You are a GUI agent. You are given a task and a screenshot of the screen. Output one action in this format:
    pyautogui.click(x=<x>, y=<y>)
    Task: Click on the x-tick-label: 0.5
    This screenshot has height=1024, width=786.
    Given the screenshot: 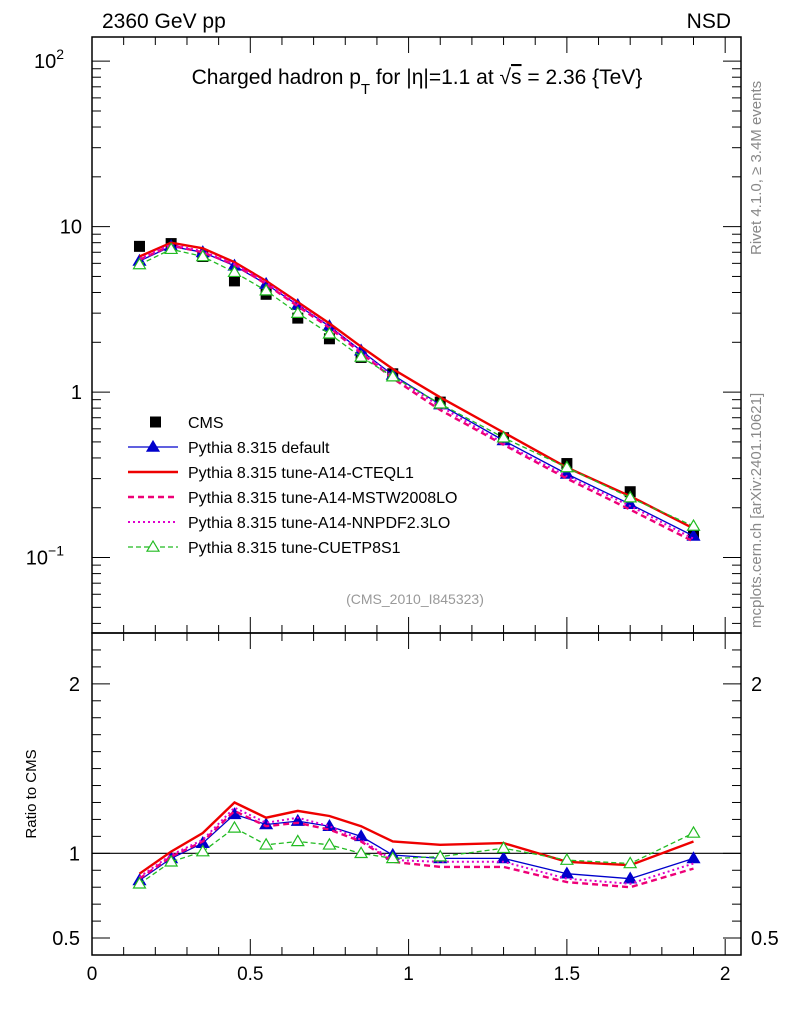 What is the action you would take?
    pyautogui.click(x=250, y=974)
    